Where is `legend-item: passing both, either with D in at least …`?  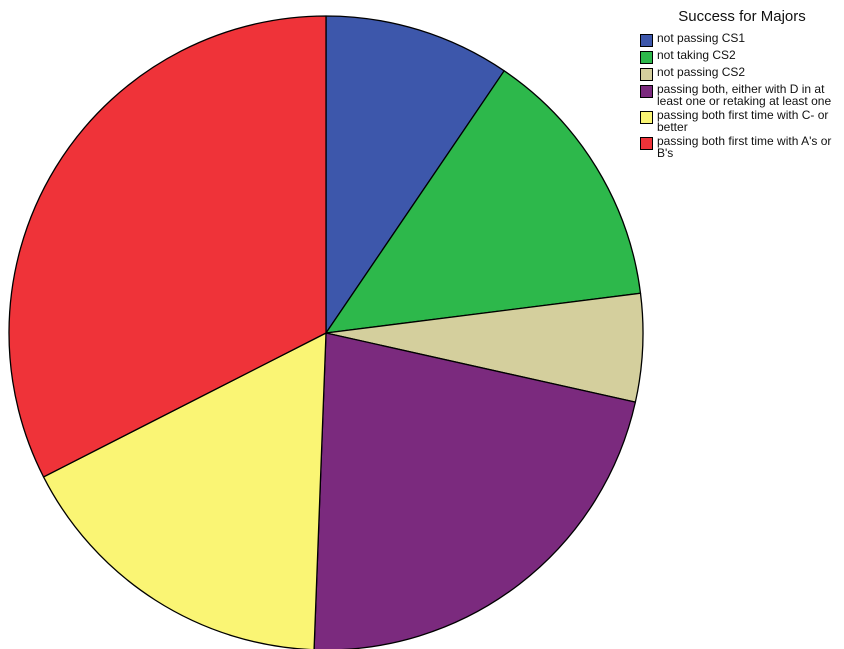 legend-item: passing both, either with D in at least … is located at coordinates (740, 95).